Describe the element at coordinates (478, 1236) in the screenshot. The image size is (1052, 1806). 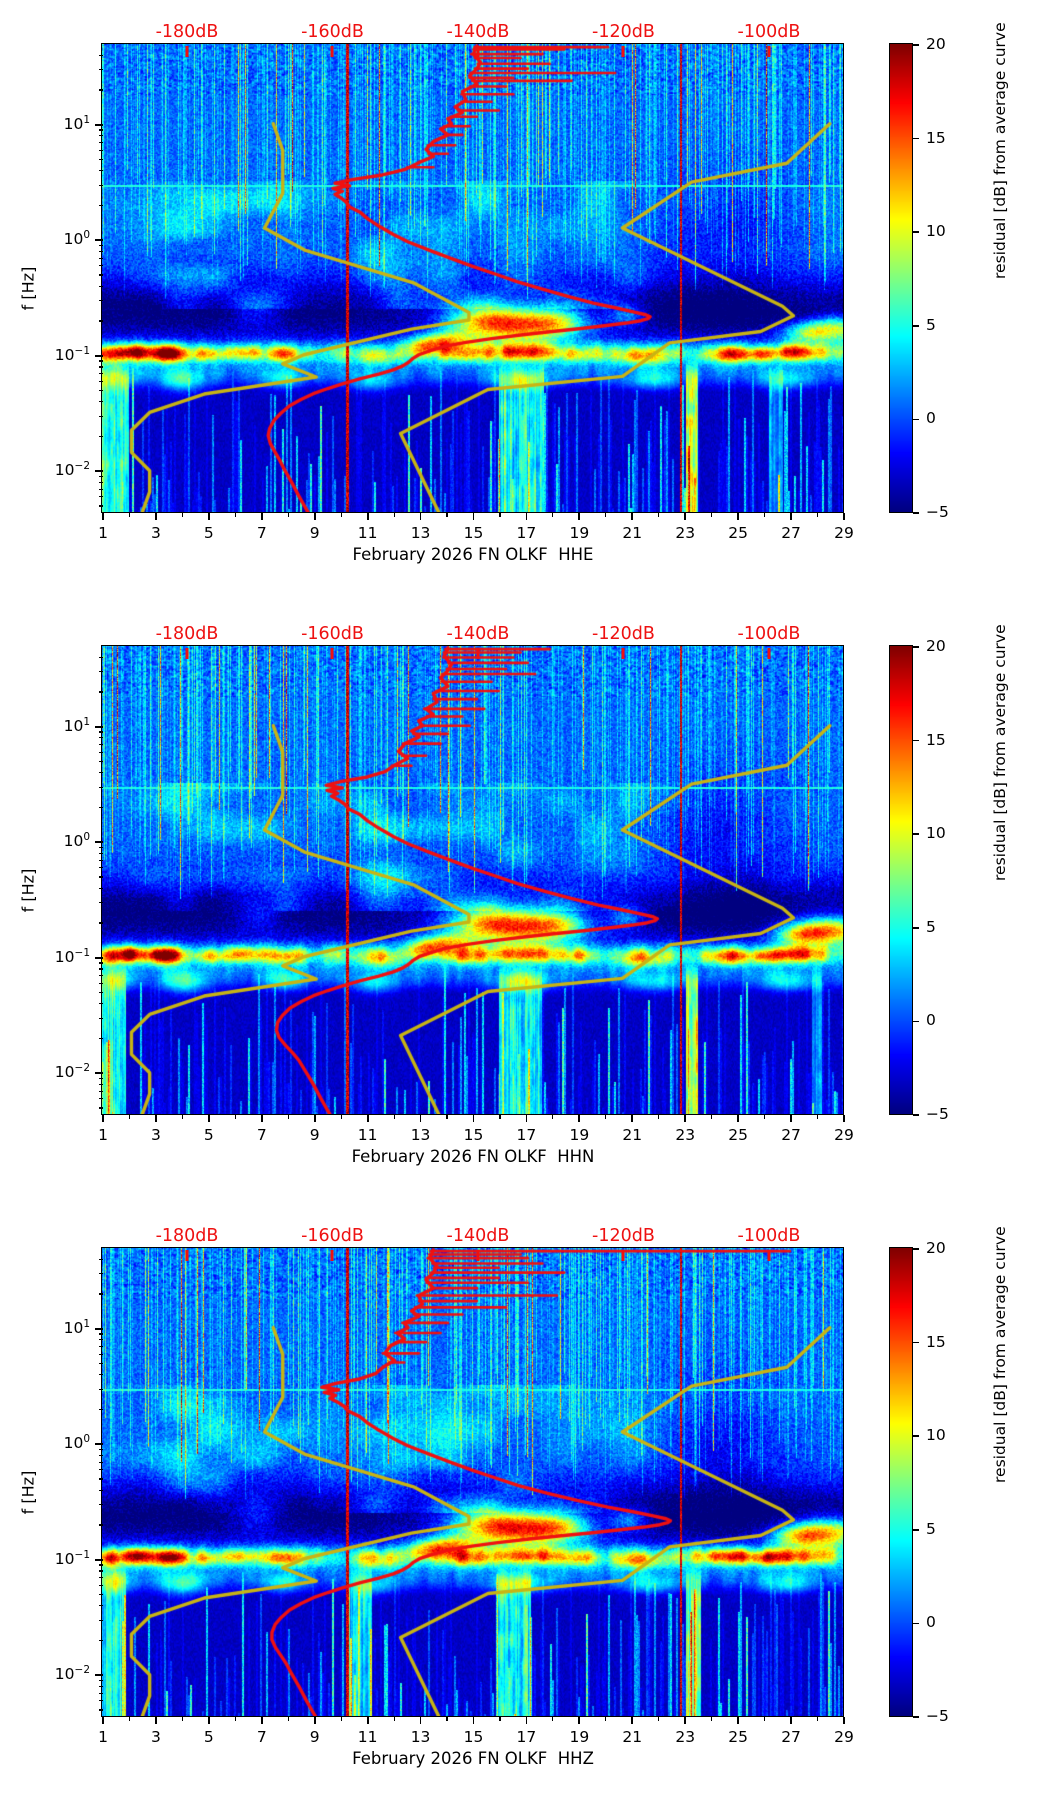
I see `db-tick-label: -140dB` at that location.